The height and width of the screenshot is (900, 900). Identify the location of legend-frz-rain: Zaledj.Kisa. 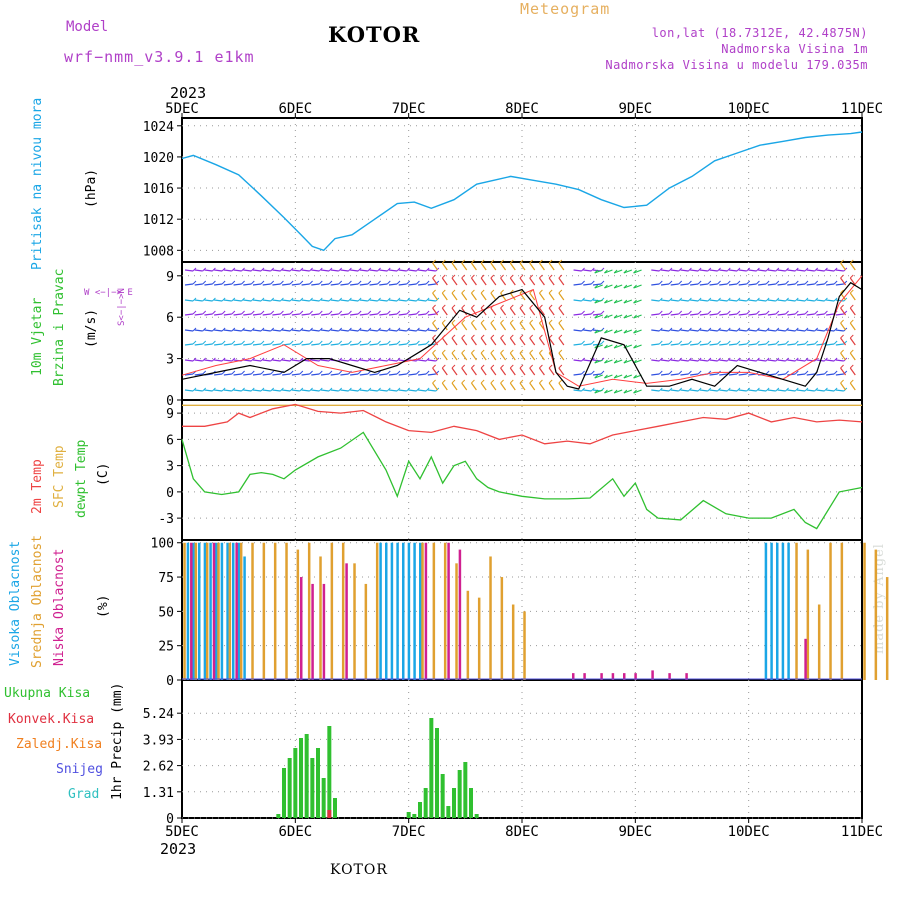
(59, 744).